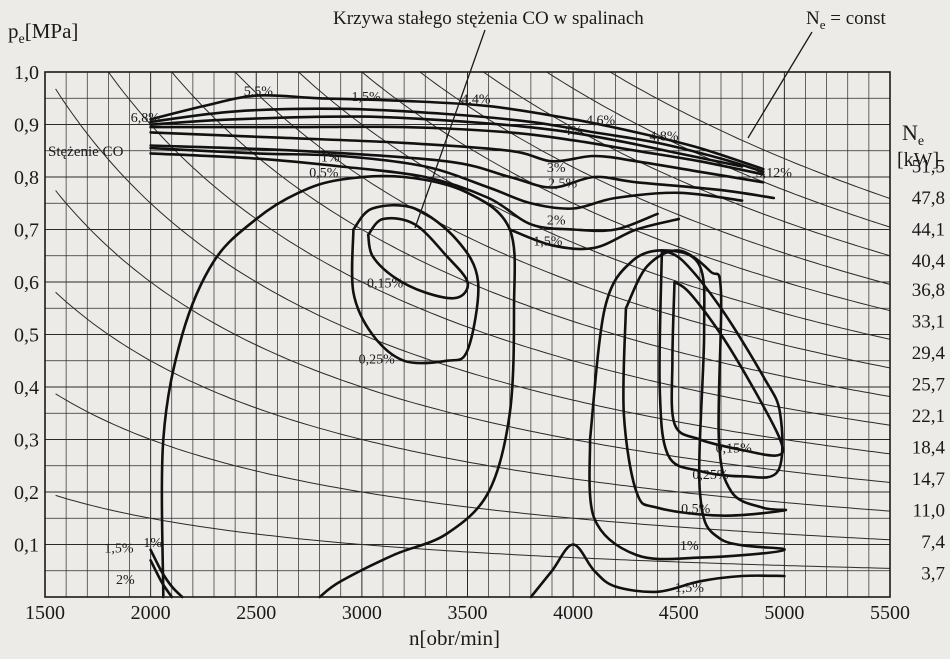 Image resolution: width=950 pixels, height=659 pixels. Describe the element at coordinates (856, 18) in the screenshot. I see `callout-ne-rest: = const` at that location.